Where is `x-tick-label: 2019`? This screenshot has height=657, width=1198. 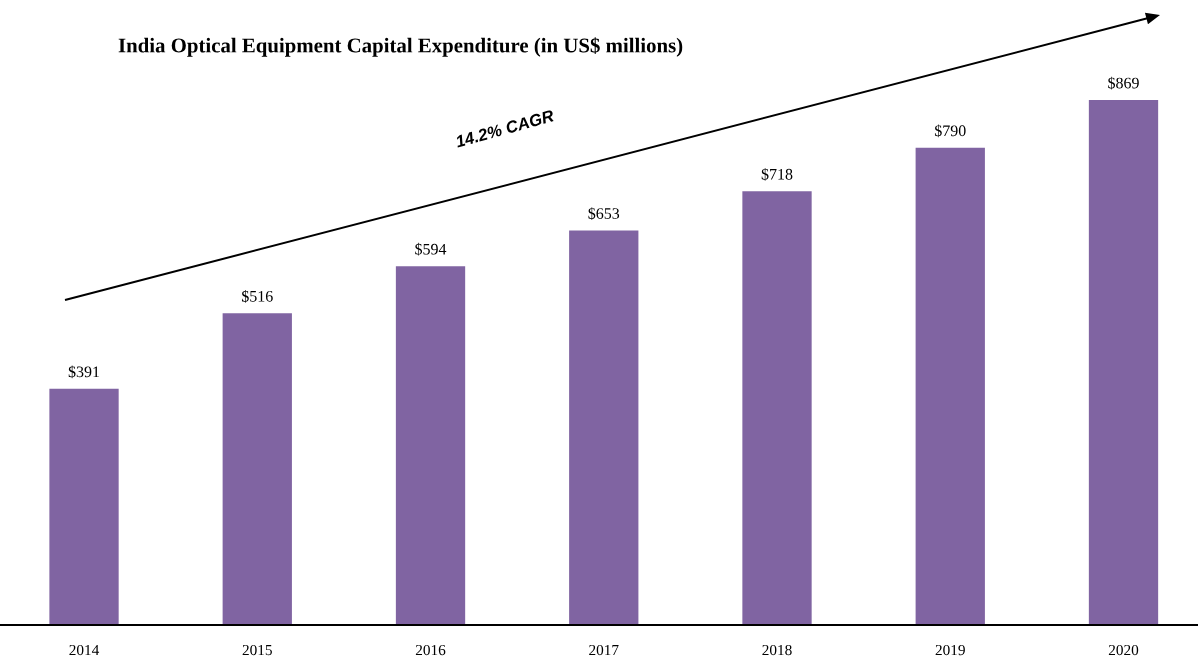
x-tick-label: 2019 is located at coordinates (950, 650).